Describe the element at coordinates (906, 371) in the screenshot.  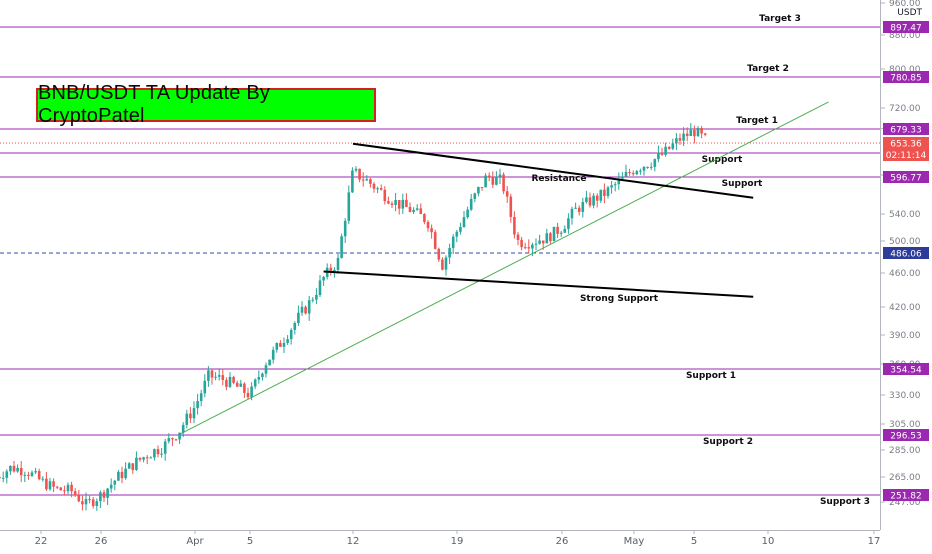
I see `level-price-label: 354.54` at that location.